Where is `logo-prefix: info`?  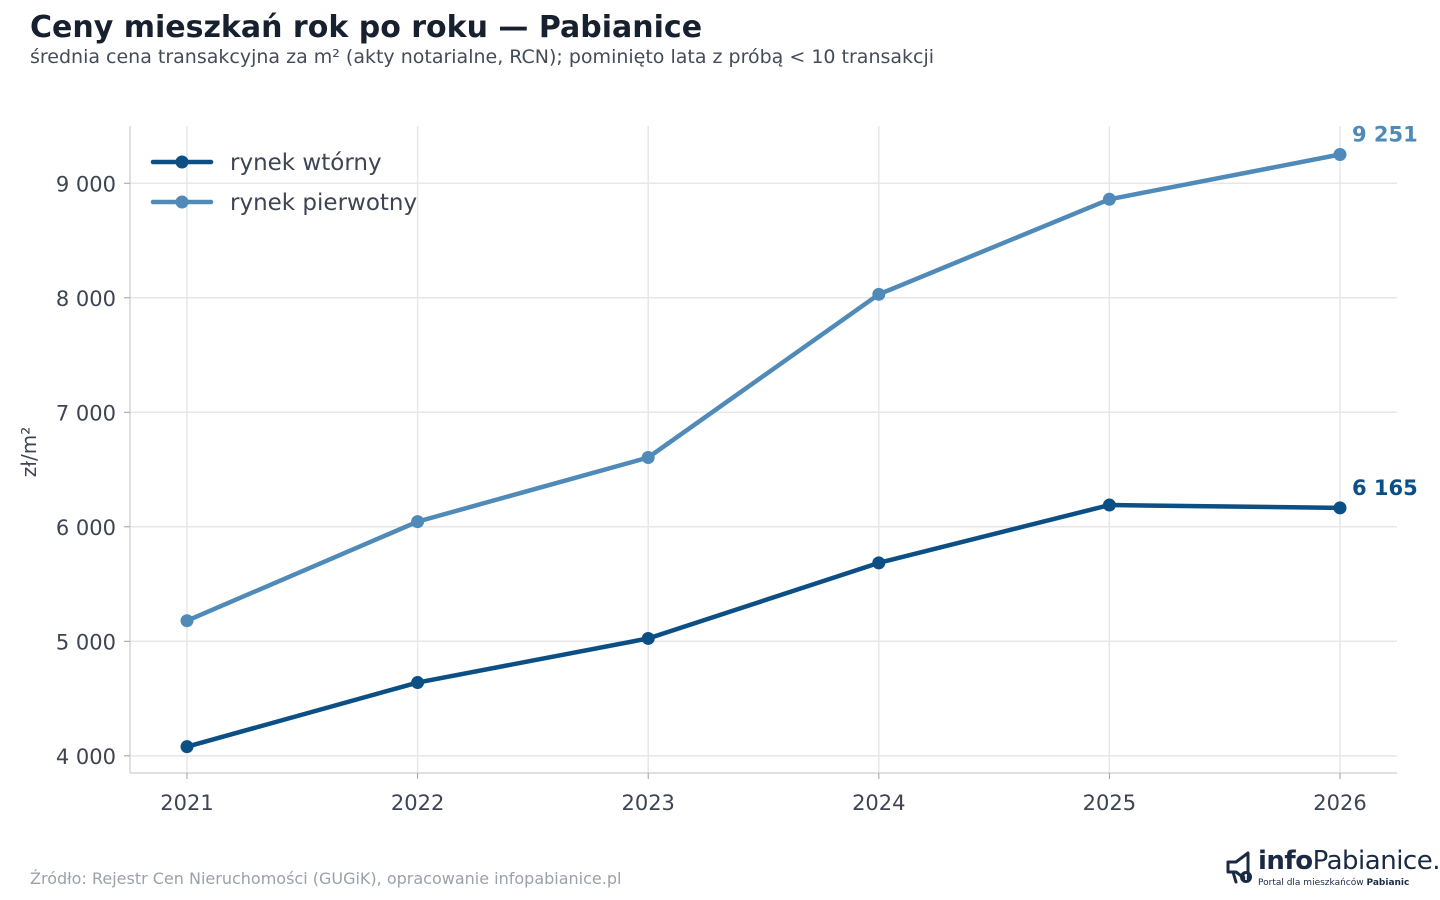
logo-prefix: info is located at coordinates (1285, 861).